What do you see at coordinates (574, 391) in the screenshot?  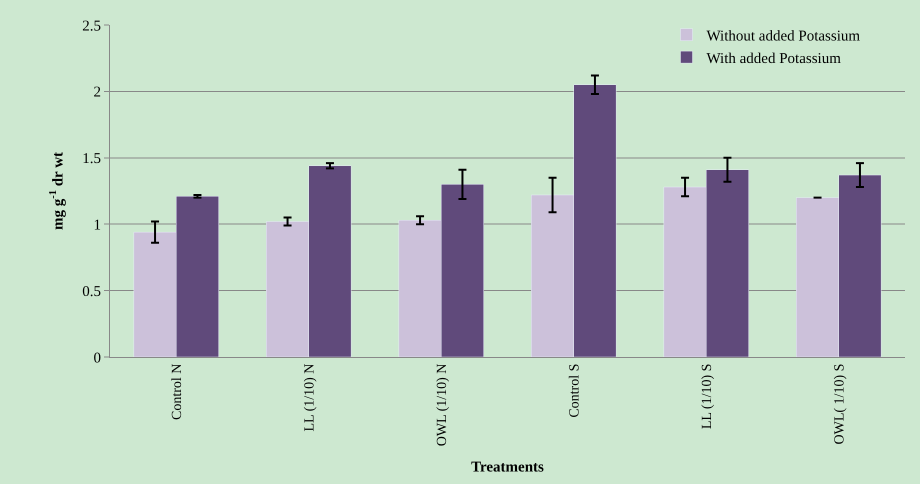 I see `x-tick-label: Control S` at bounding box center [574, 391].